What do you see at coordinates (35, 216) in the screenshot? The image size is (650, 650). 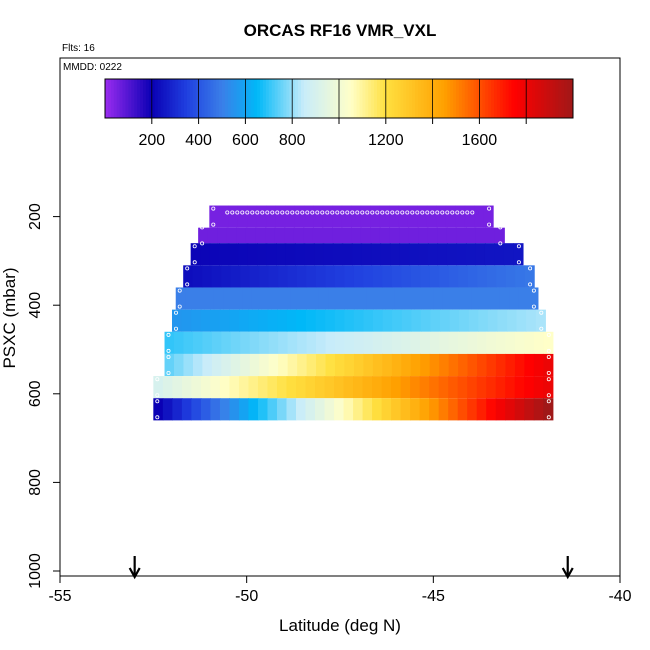 I see `y-tick-label: 200` at bounding box center [35, 216].